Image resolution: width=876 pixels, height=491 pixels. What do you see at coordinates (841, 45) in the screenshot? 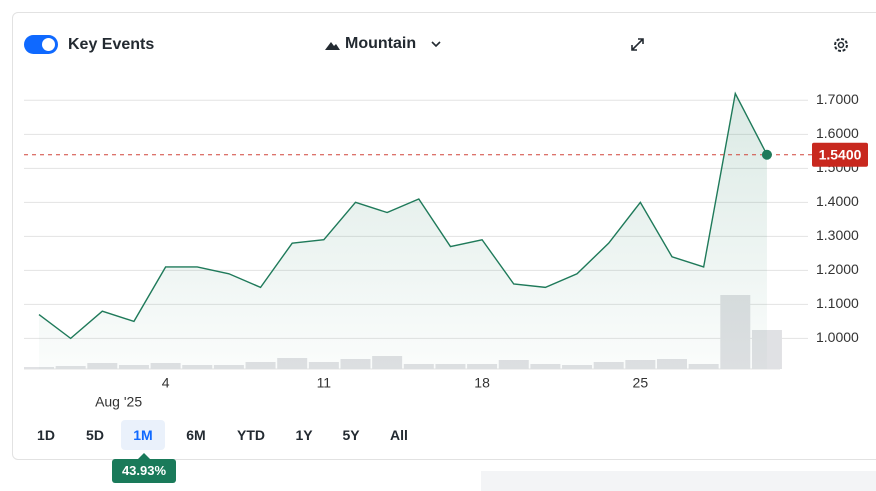
I see `settings-icon` at bounding box center [841, 45].